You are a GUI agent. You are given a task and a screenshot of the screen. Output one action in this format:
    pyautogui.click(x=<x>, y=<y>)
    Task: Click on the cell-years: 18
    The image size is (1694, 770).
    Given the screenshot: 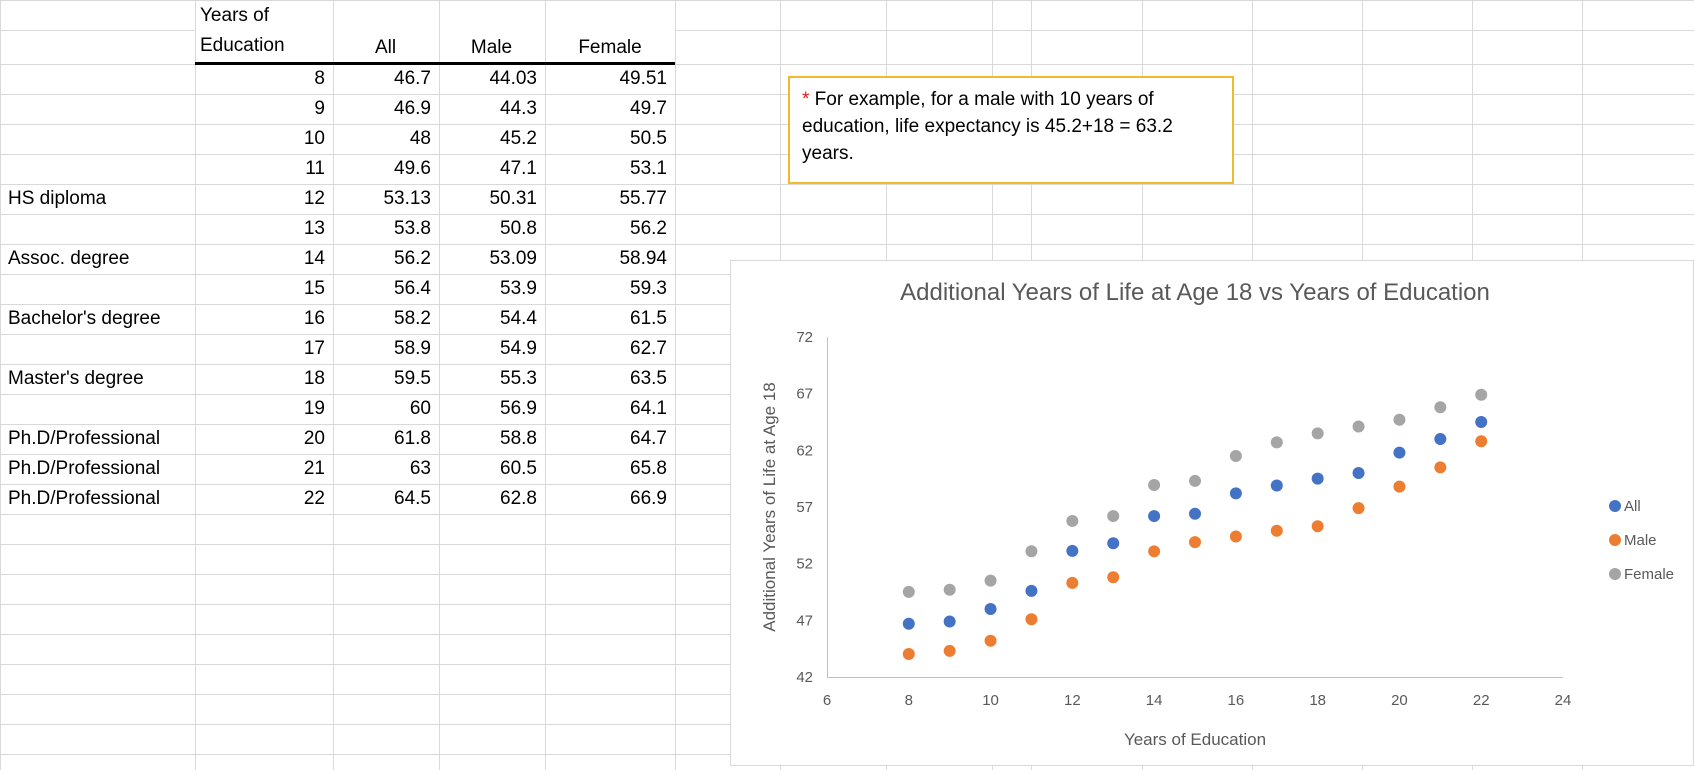 What is the action you would take?
    pyautogui.click(x=314, y=378)
    